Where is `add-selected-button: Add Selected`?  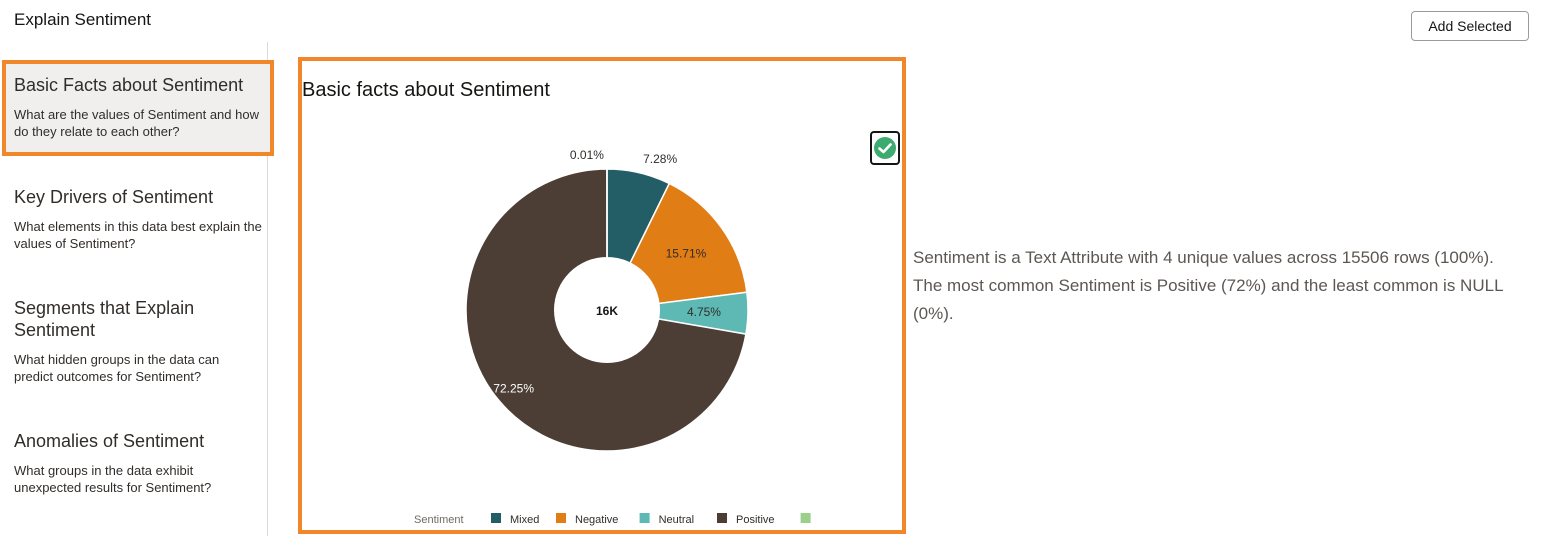 add-selected-button: Add Selected is located at coordinates (1470, 26).